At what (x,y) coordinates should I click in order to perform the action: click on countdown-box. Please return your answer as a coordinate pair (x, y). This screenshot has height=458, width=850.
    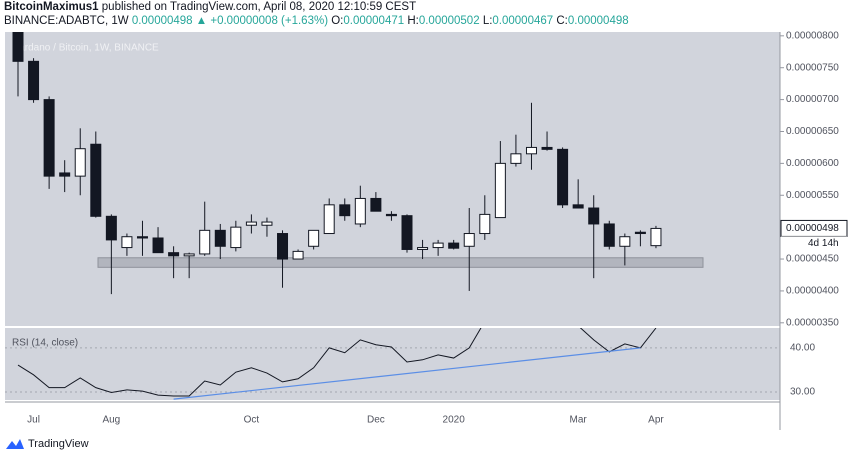
    Looking at the image, I should click on (814, 243).